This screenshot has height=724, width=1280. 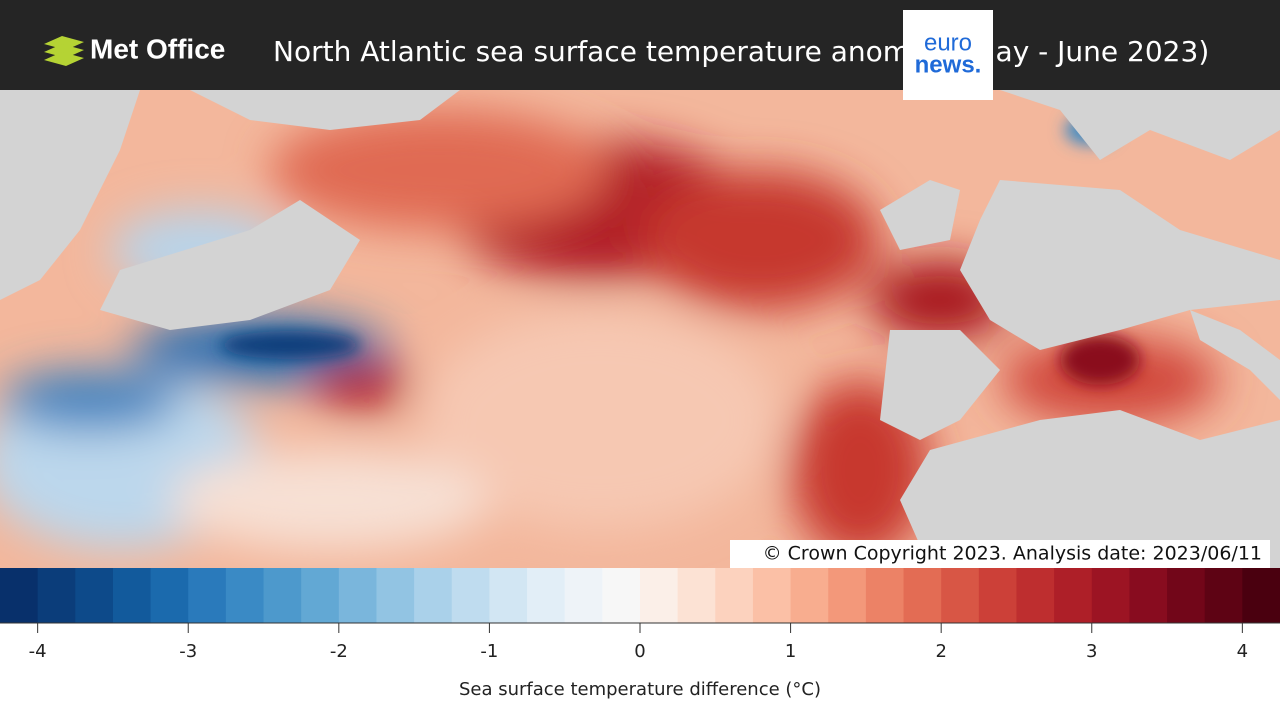 I want to click on tick-label: -3, so click(x=188, y=651).